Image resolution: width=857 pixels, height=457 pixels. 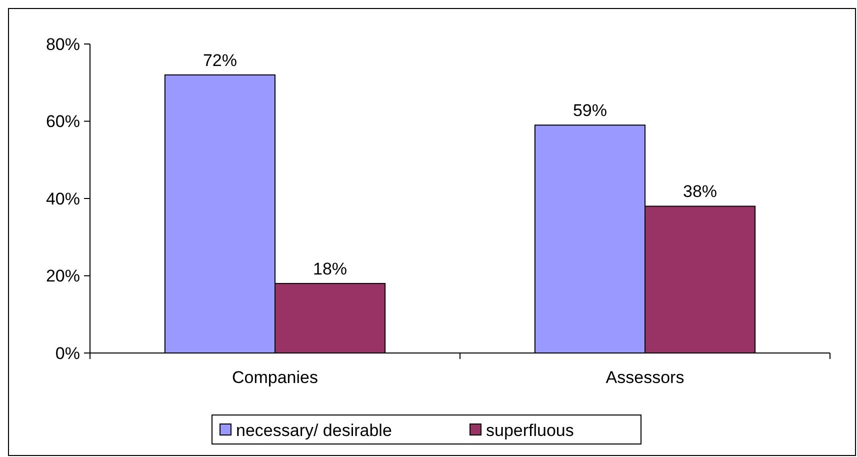 What do you see at coordinates (67, 353) in the screenshot?
I see `y-tick-label: 0%` at bounding box center [67, 353].